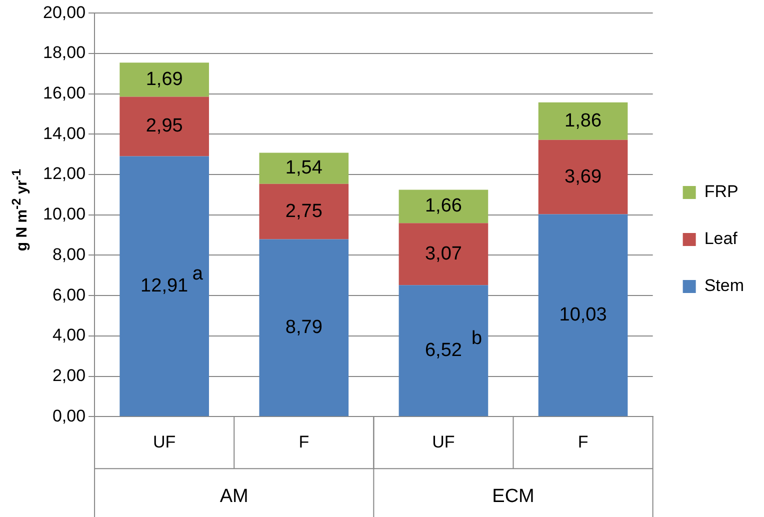 This screenshot has height=517, width=764. What do you see at coordinates (64, 174) in the screenshot?
I see `y-tick-label: 12,00` at bounding box center [64, 174].